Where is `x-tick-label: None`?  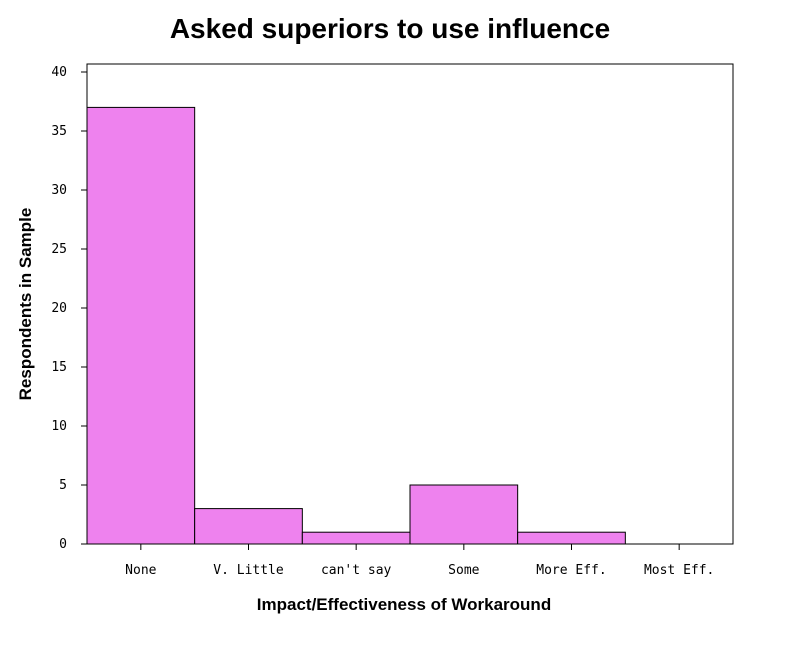
x-tick-label: None is located at coordinates (140, 570).